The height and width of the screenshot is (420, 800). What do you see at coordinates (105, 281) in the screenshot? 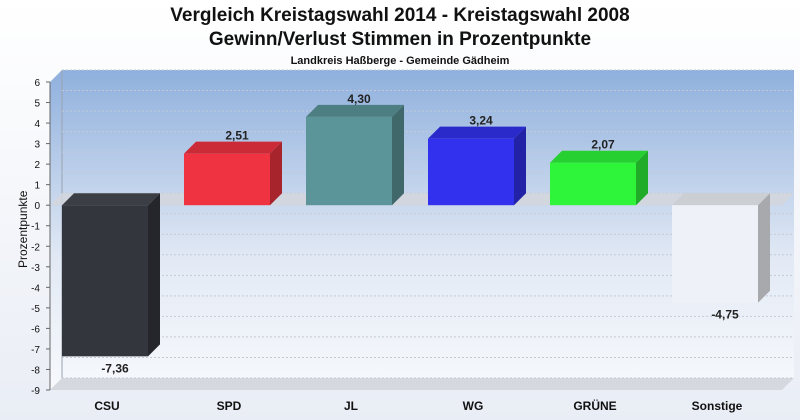
I see `bar-csu` at bounding box center [105, 281].